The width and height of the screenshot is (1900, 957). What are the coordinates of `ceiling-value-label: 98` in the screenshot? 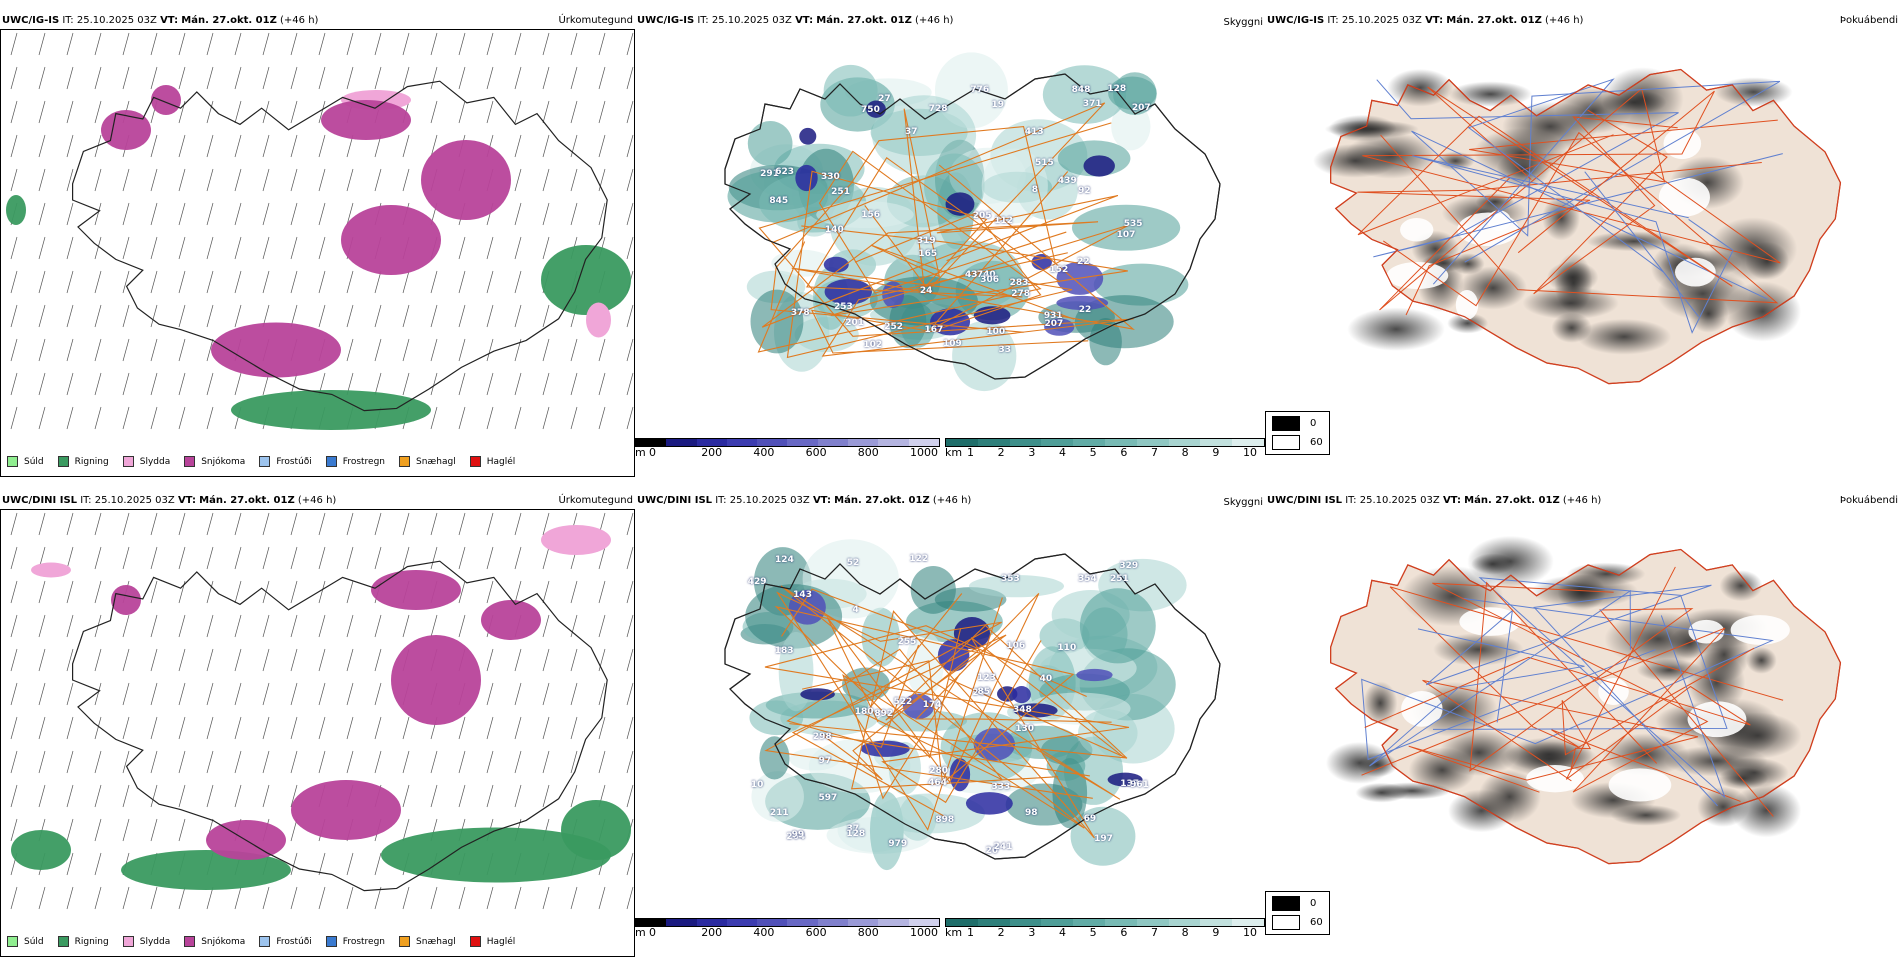 It's located at (1031, 812).